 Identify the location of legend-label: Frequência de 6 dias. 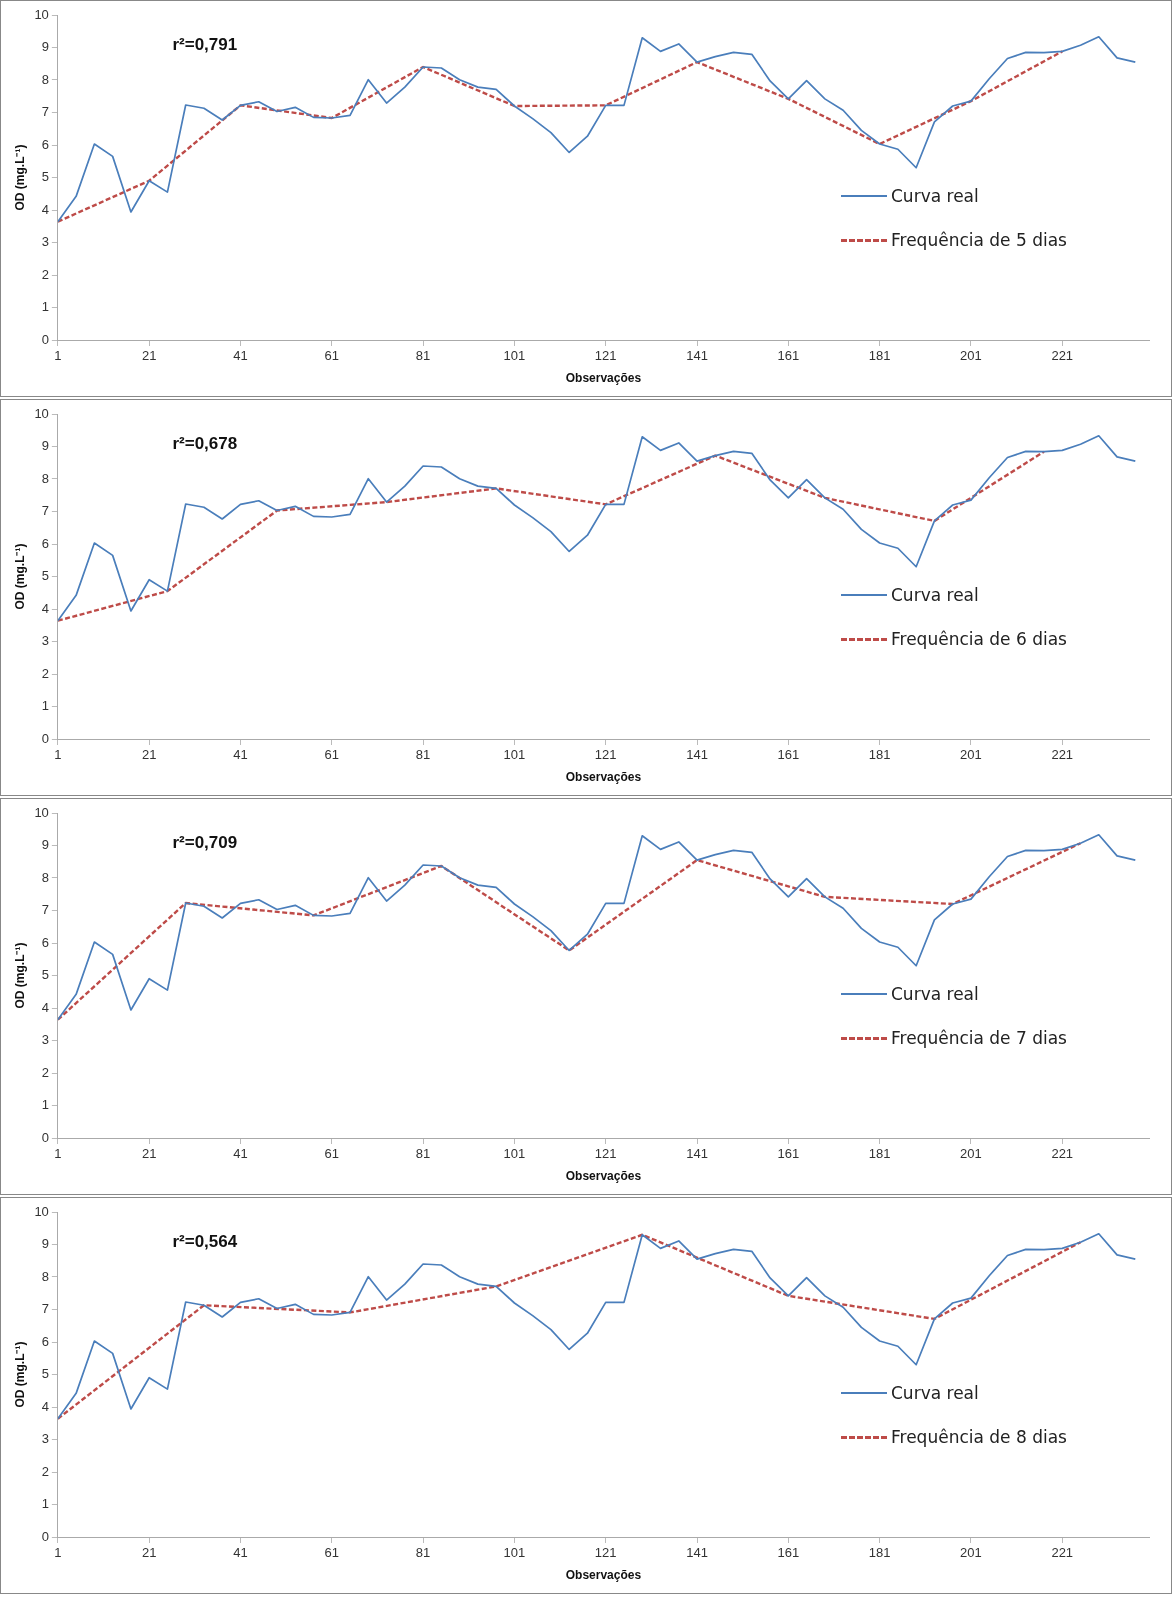
(979, 639).